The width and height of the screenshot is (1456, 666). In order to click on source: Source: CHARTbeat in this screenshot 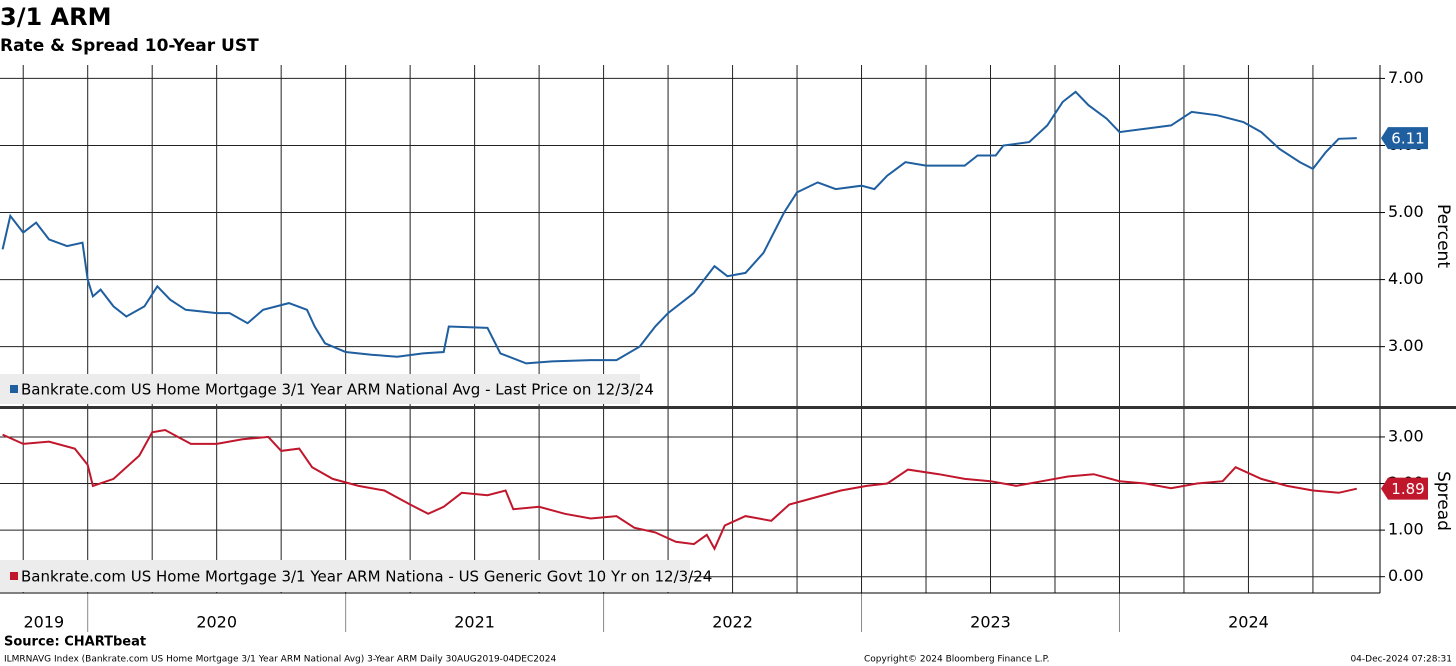, I will do `click(75, 642)`.